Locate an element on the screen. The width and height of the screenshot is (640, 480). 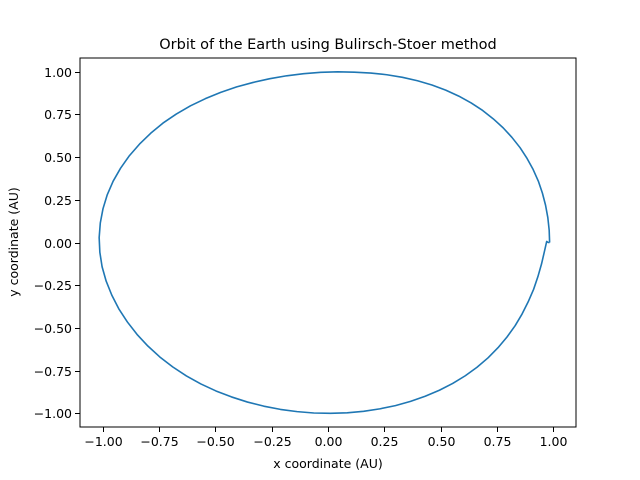
y-axis-ticks: −1.00 −0.75 −0.50 −0.25 0.00 0.25 0.50 0.75 1.00 is located at coordinates (57, 243).